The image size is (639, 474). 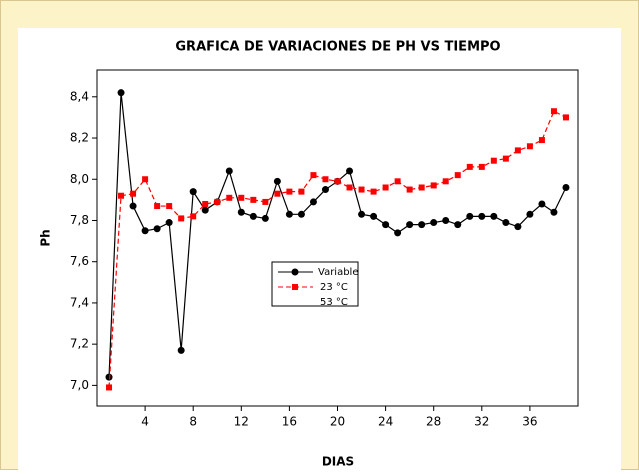 What do you see at coordinates (79, 385) in the screenshot?
I see `y-tick-label: 7,0` at bounding box center [79, 385].